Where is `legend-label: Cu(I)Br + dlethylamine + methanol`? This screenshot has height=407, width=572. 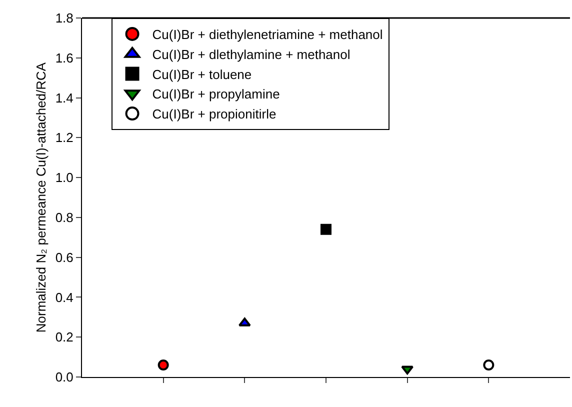
legend-label: Cu(I)Br + dlethylamine + methanol is located at coordinates (251, 54).